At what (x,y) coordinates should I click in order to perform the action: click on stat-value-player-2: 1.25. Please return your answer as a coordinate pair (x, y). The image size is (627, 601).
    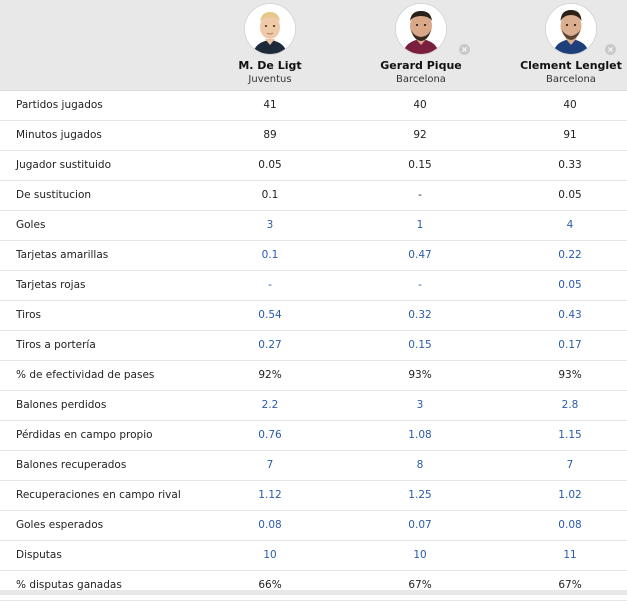
    Looking at the image, I should click on (420, 495).